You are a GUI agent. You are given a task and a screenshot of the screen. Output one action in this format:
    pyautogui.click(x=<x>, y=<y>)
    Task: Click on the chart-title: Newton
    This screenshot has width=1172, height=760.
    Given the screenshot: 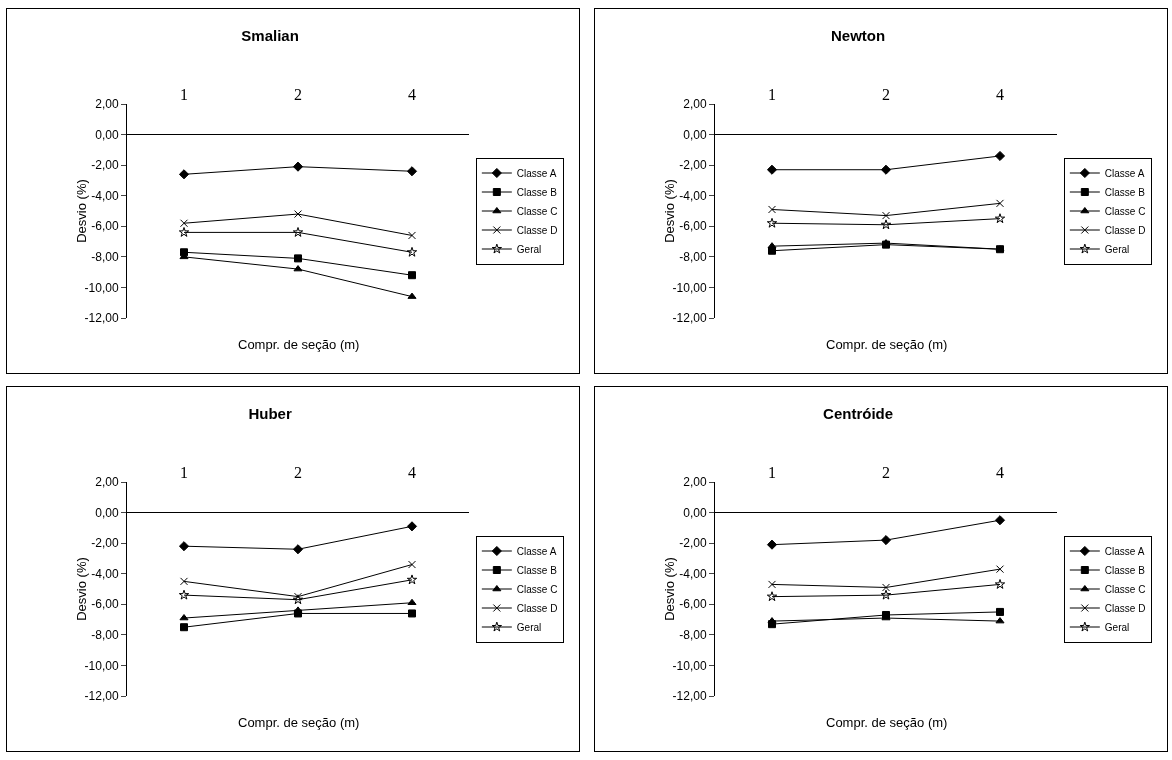 What is the action you would take?
    pyautogui.click(x=858, y=36)
    